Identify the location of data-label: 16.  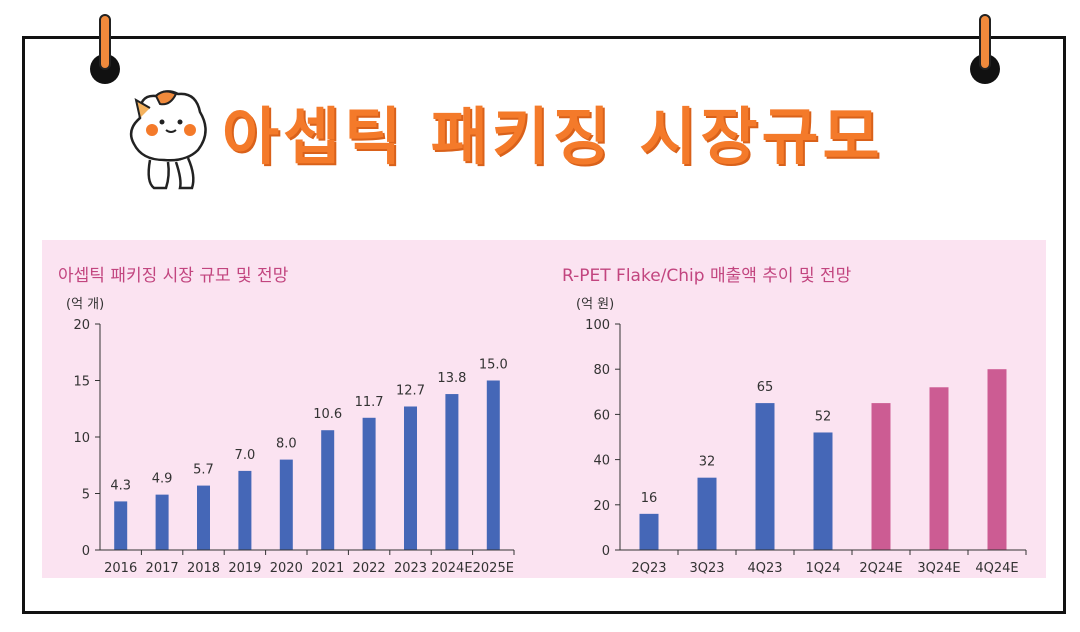
(649, 498).